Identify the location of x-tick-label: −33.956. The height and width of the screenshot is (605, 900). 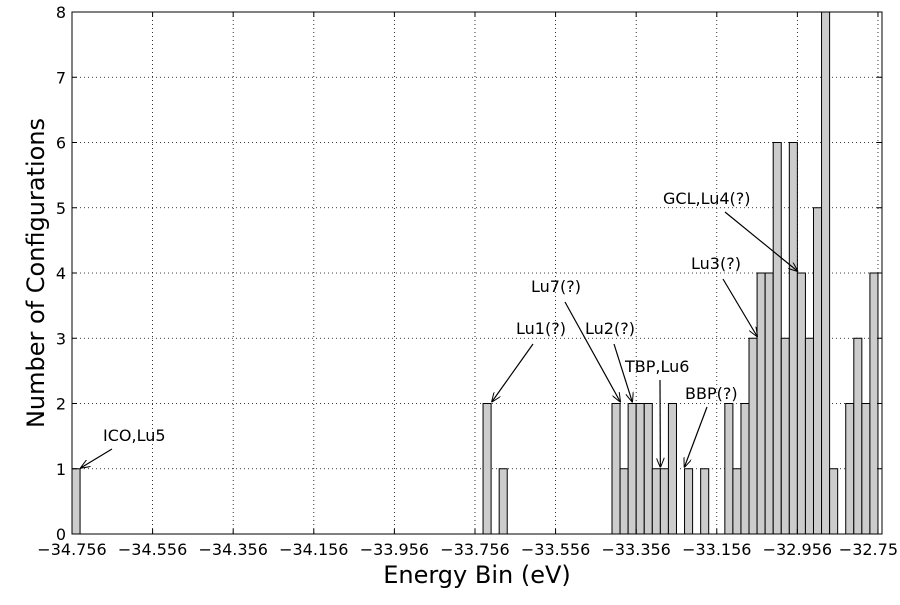
(394, 549).